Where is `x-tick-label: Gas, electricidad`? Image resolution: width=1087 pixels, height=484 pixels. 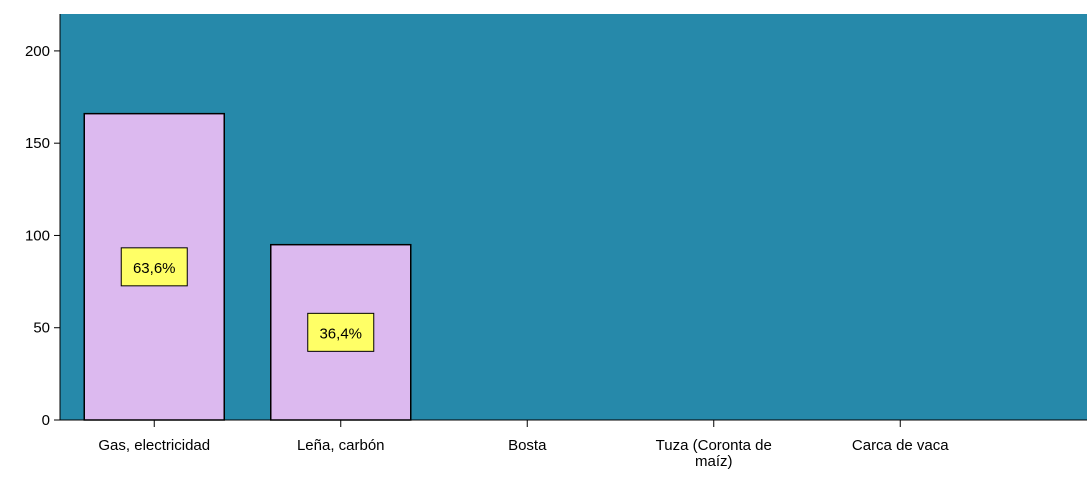
x-tick-label: Gas, electricidad is located at coordinates (154, 445).